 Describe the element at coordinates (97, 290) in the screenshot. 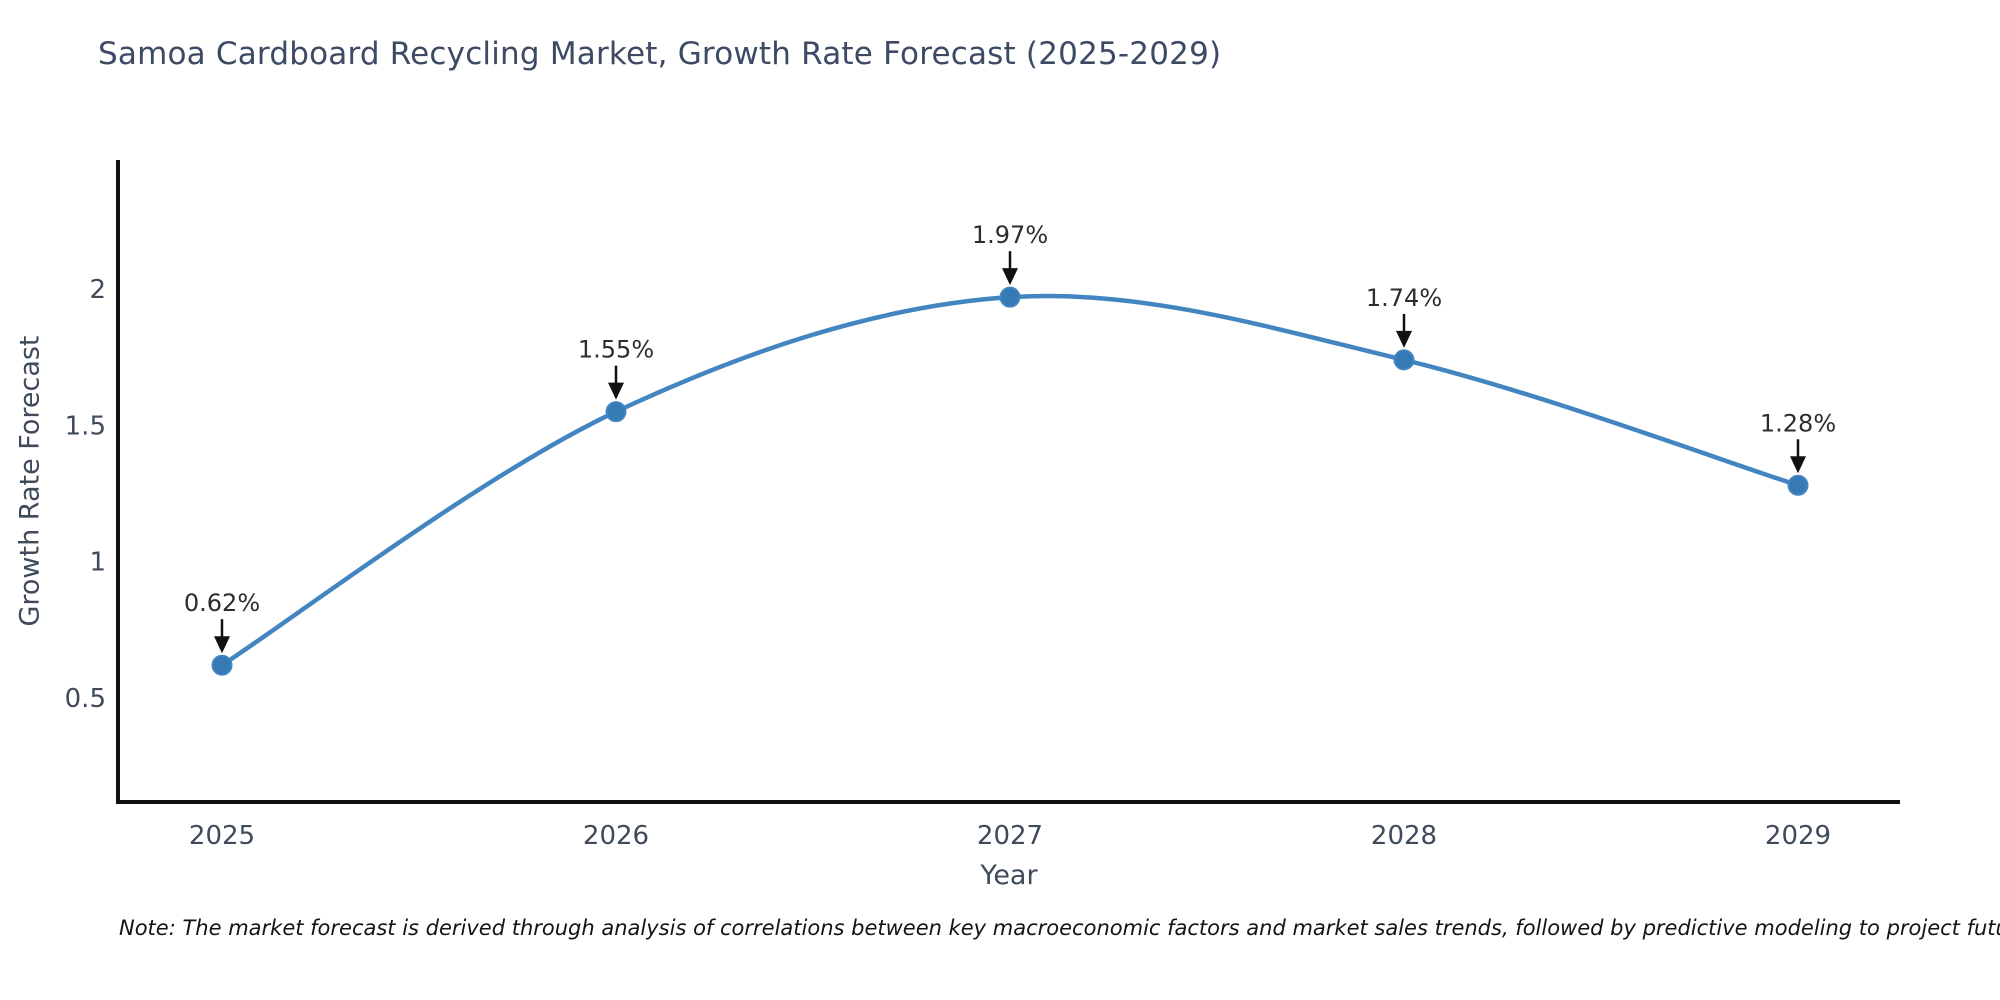

I see `y-tick-label: 2` at that location.